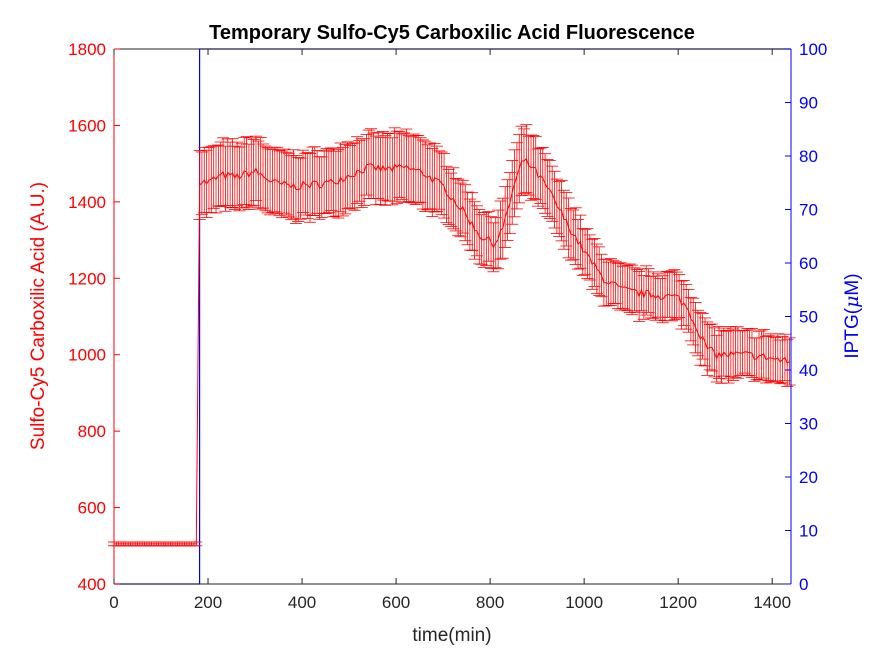  Describe the element at coordinates (92, 431) in the screenshot. I see `left-y-tick-label: 800` at that location.